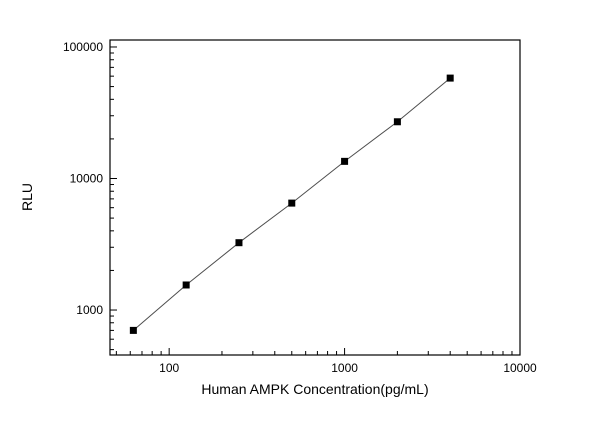 This screenshot has width=600, height=421. What do you see at coordinates (83, 47) in the screenshot?
I see `y-tick-label: 100000` at bounding box center [83, 47].